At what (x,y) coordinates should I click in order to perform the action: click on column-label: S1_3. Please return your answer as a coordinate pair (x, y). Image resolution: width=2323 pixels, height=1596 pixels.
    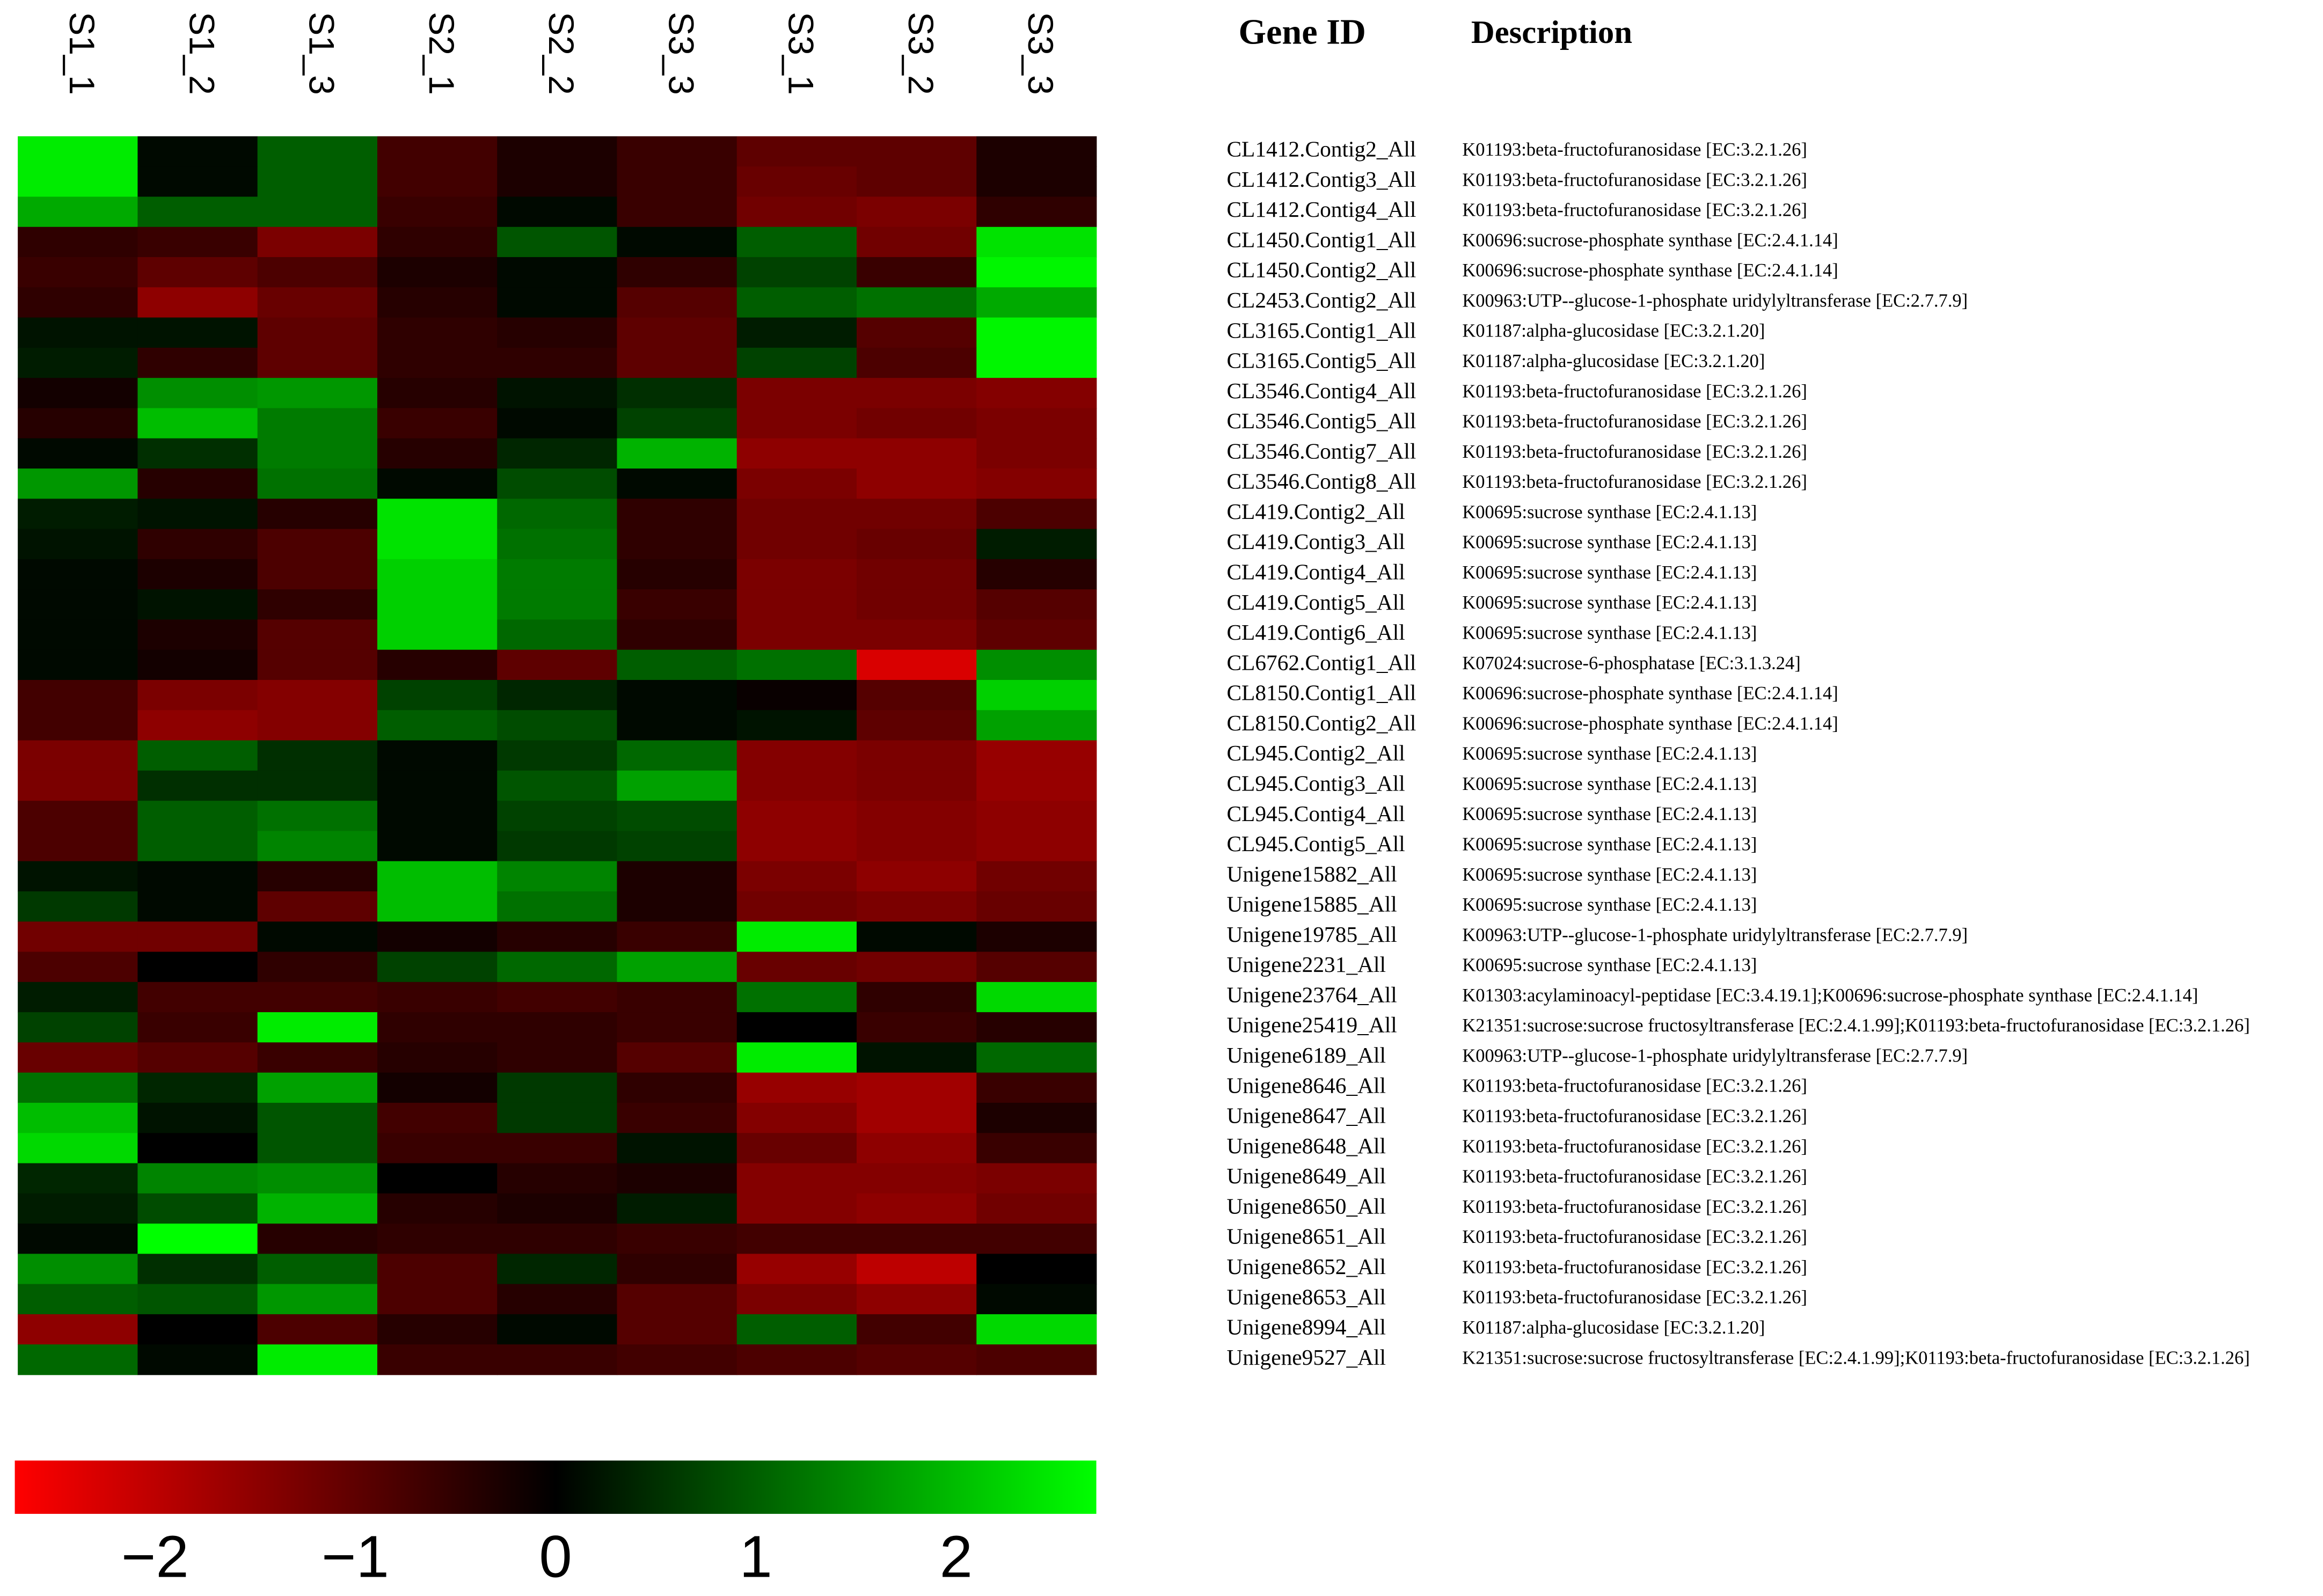
    Looking at the image, I should click on (322, 54).